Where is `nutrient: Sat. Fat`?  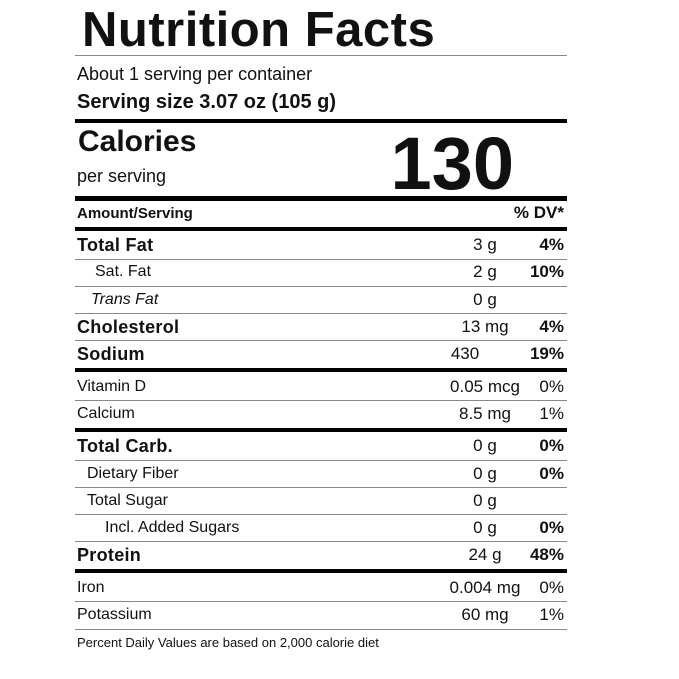
nutrient: Sat. Fat is located at coordinates (123, 271).